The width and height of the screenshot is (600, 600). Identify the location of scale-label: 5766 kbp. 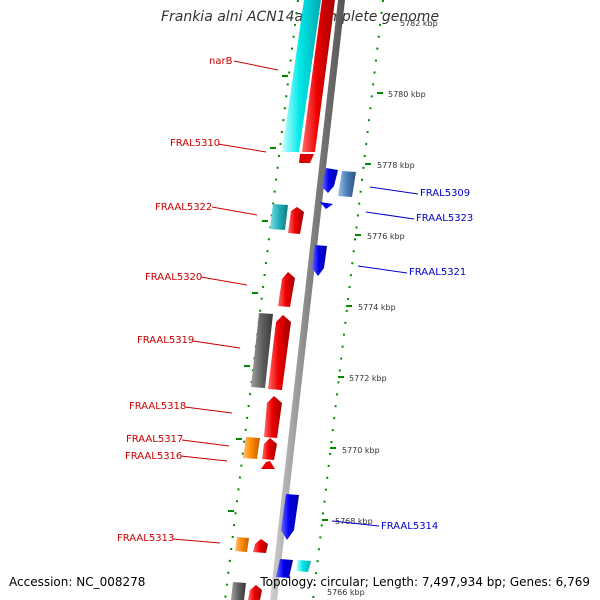
(346, 592).